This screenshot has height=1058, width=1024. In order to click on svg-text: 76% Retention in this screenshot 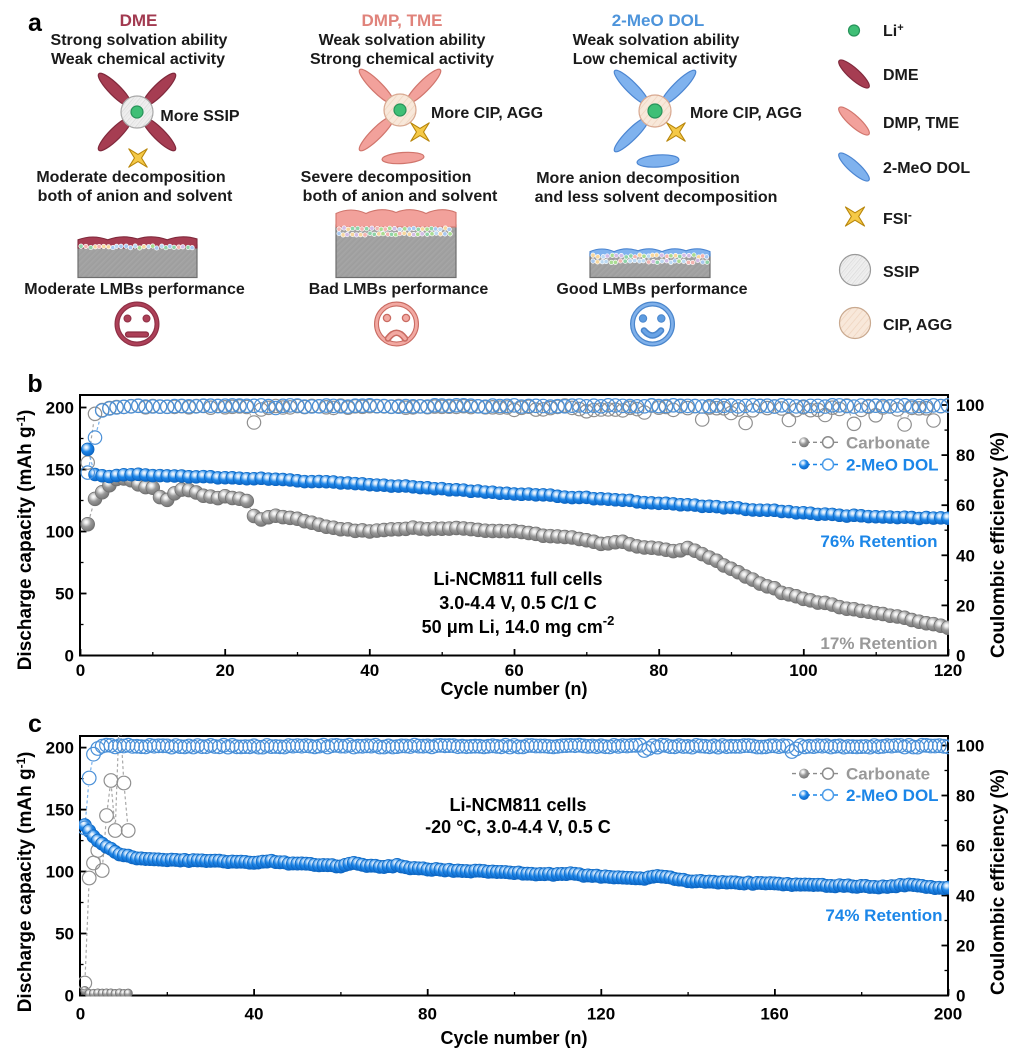, I will do `click(878, 541)`.